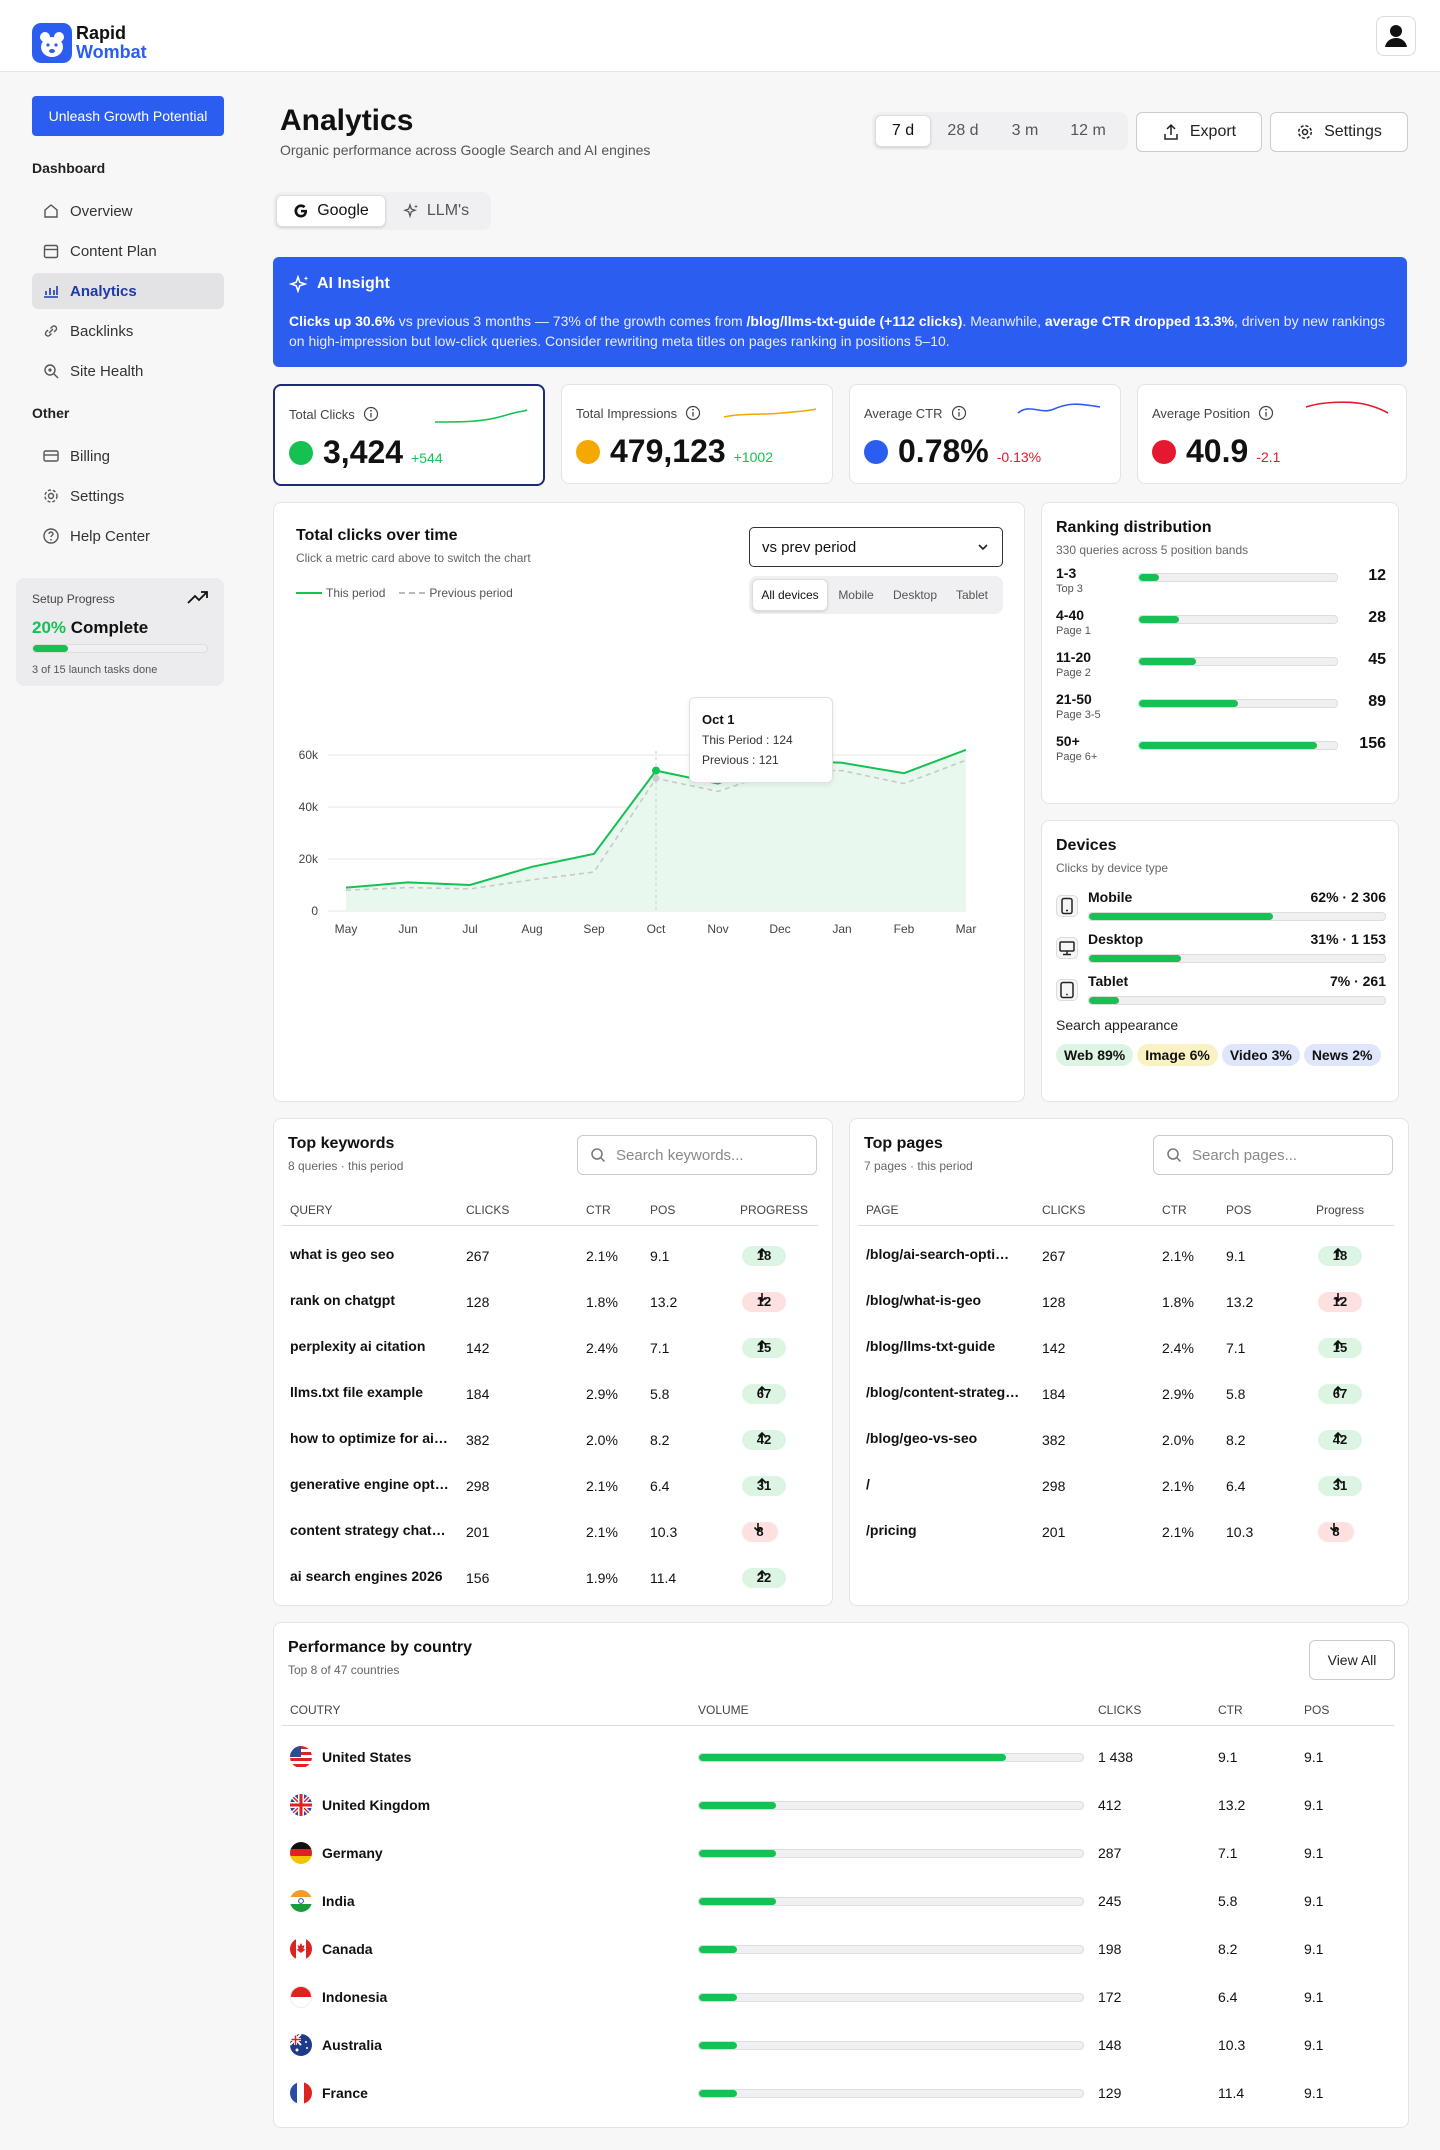 Image resolution: width=1440 pixels, height=2150 pixels. Describe the element at coordinates (128, 496) in the screenshot. I see `sidebar-item-settings: Settings` at that location.